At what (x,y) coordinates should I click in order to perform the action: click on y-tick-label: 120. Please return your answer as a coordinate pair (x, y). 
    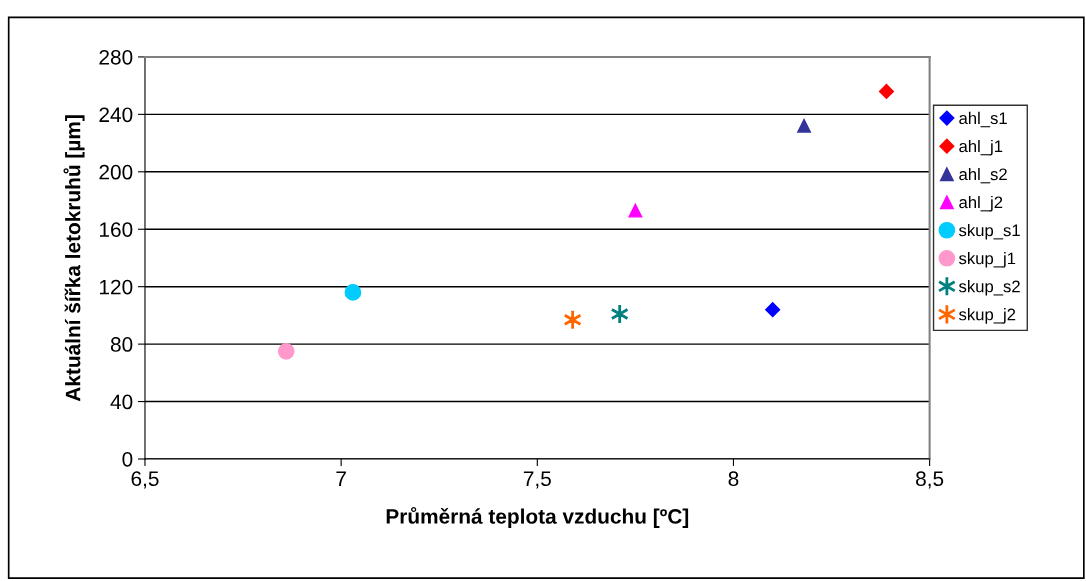
    Looking at the image, I should click on (116, 287).